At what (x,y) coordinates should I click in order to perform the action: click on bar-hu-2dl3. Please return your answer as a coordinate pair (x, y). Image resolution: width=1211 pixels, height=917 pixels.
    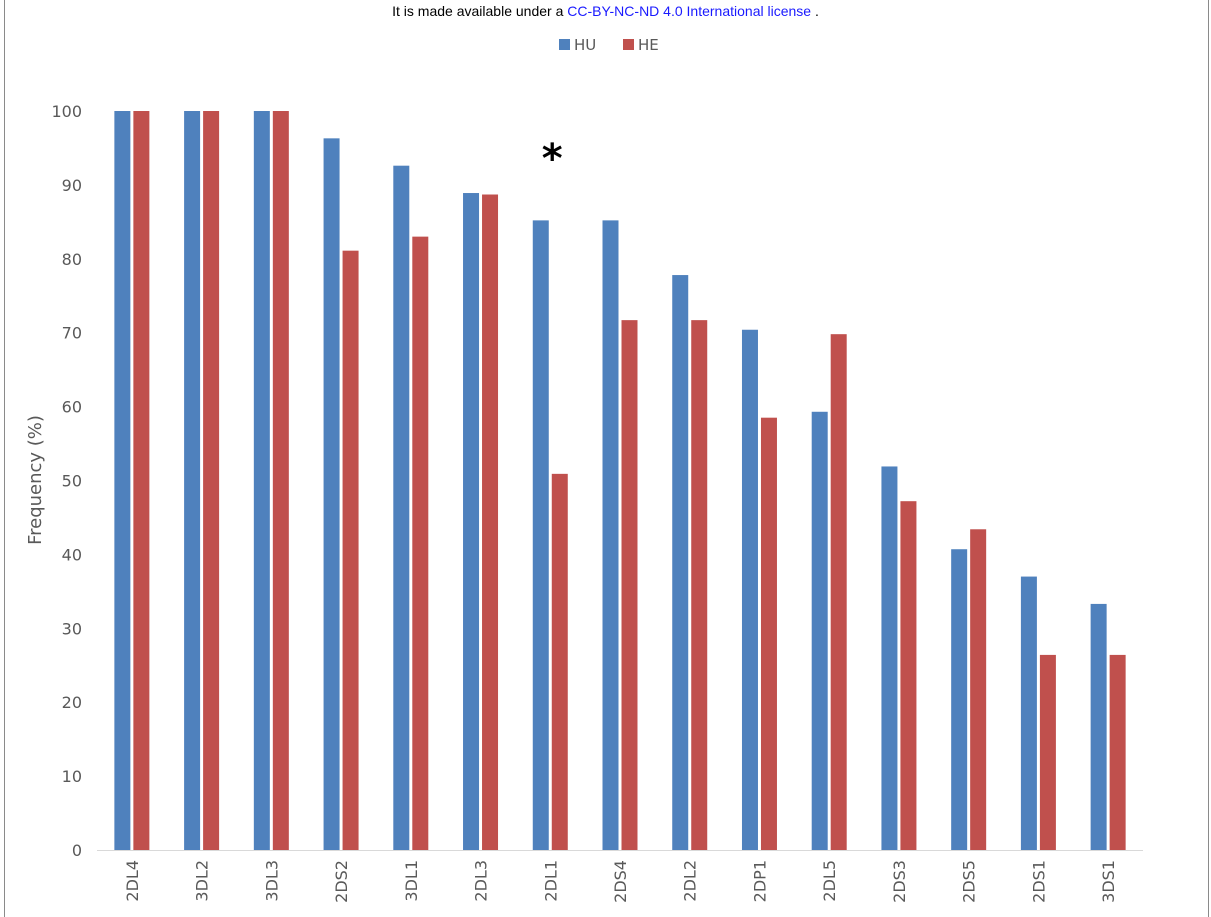
    Looking at the image, I should click on (471, 522).